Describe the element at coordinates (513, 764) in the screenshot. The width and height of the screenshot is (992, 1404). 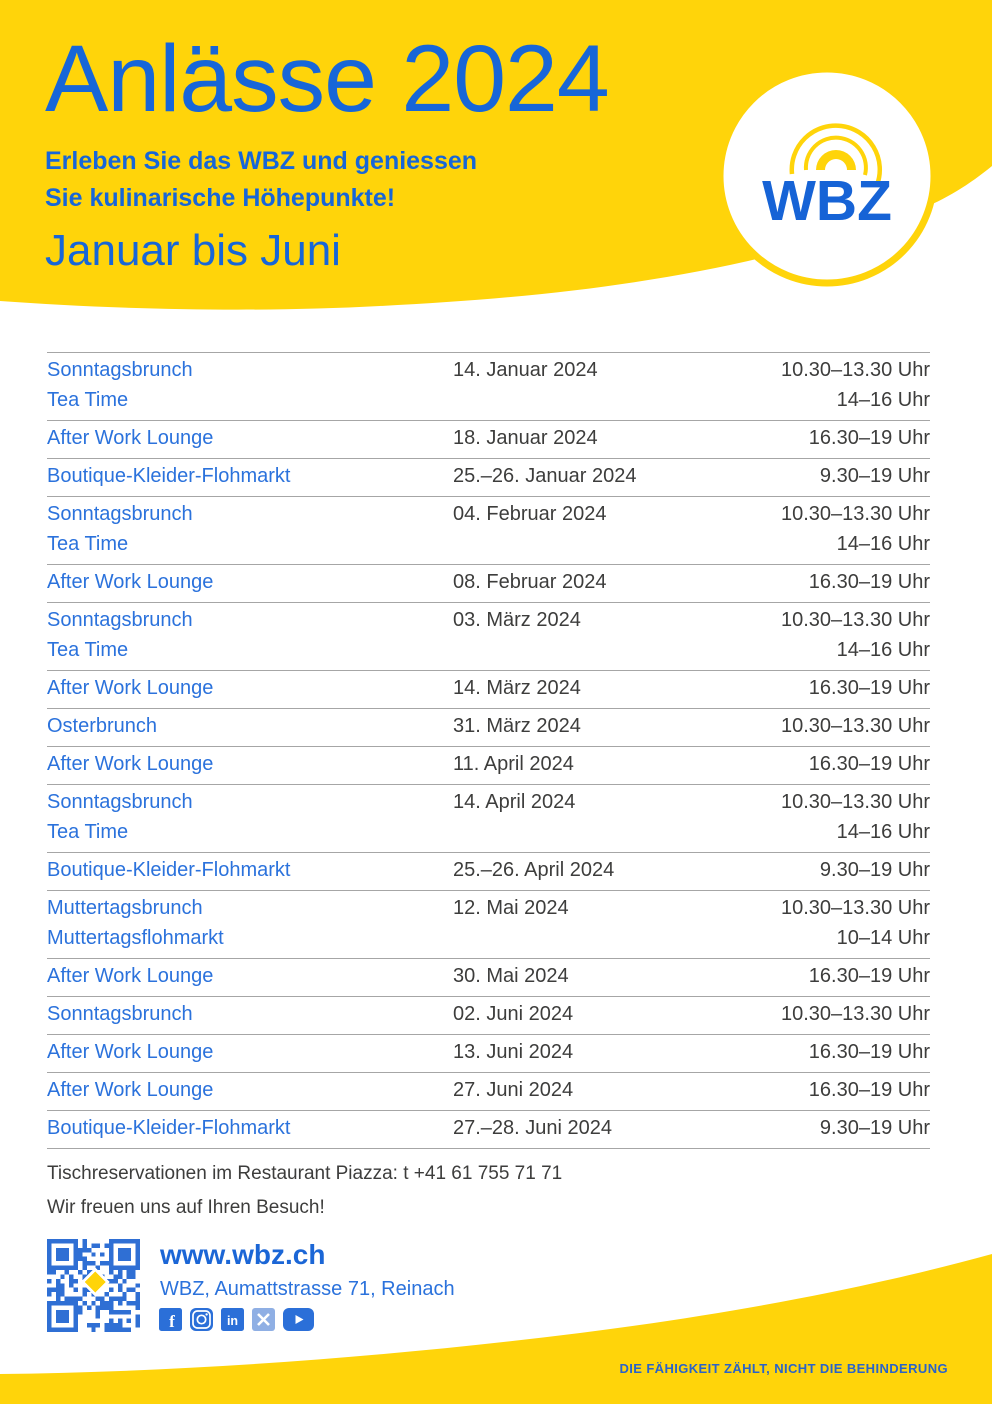
I see `event-date: 11. April 2024` at that location.